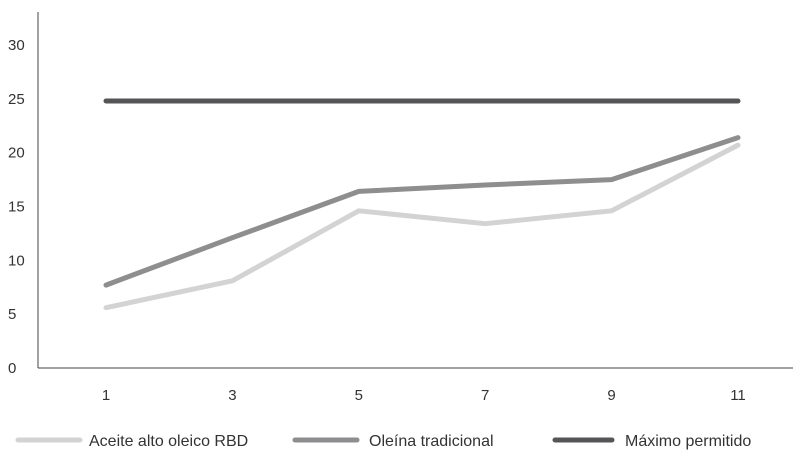 Image resolution: width=793 pixels, height=455 pixels. Describe the element at coordinates (485, 395) in the screenshot. I see `x-tick-label: 7` at that location.